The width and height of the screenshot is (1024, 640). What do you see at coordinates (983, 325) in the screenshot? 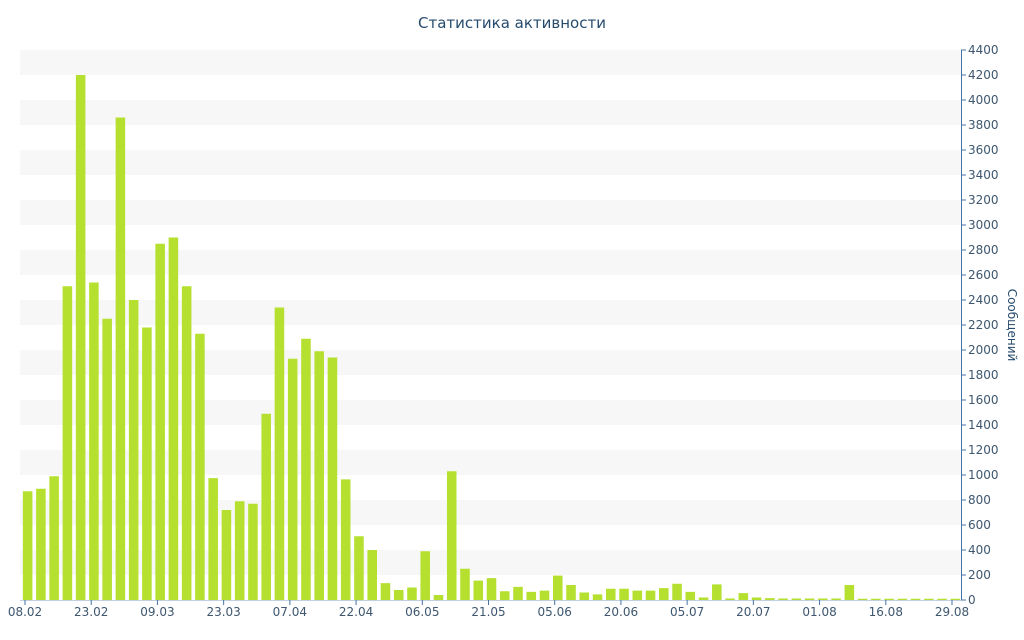
I see `y-tick-label: 2200` at bounding box center [983, 325].